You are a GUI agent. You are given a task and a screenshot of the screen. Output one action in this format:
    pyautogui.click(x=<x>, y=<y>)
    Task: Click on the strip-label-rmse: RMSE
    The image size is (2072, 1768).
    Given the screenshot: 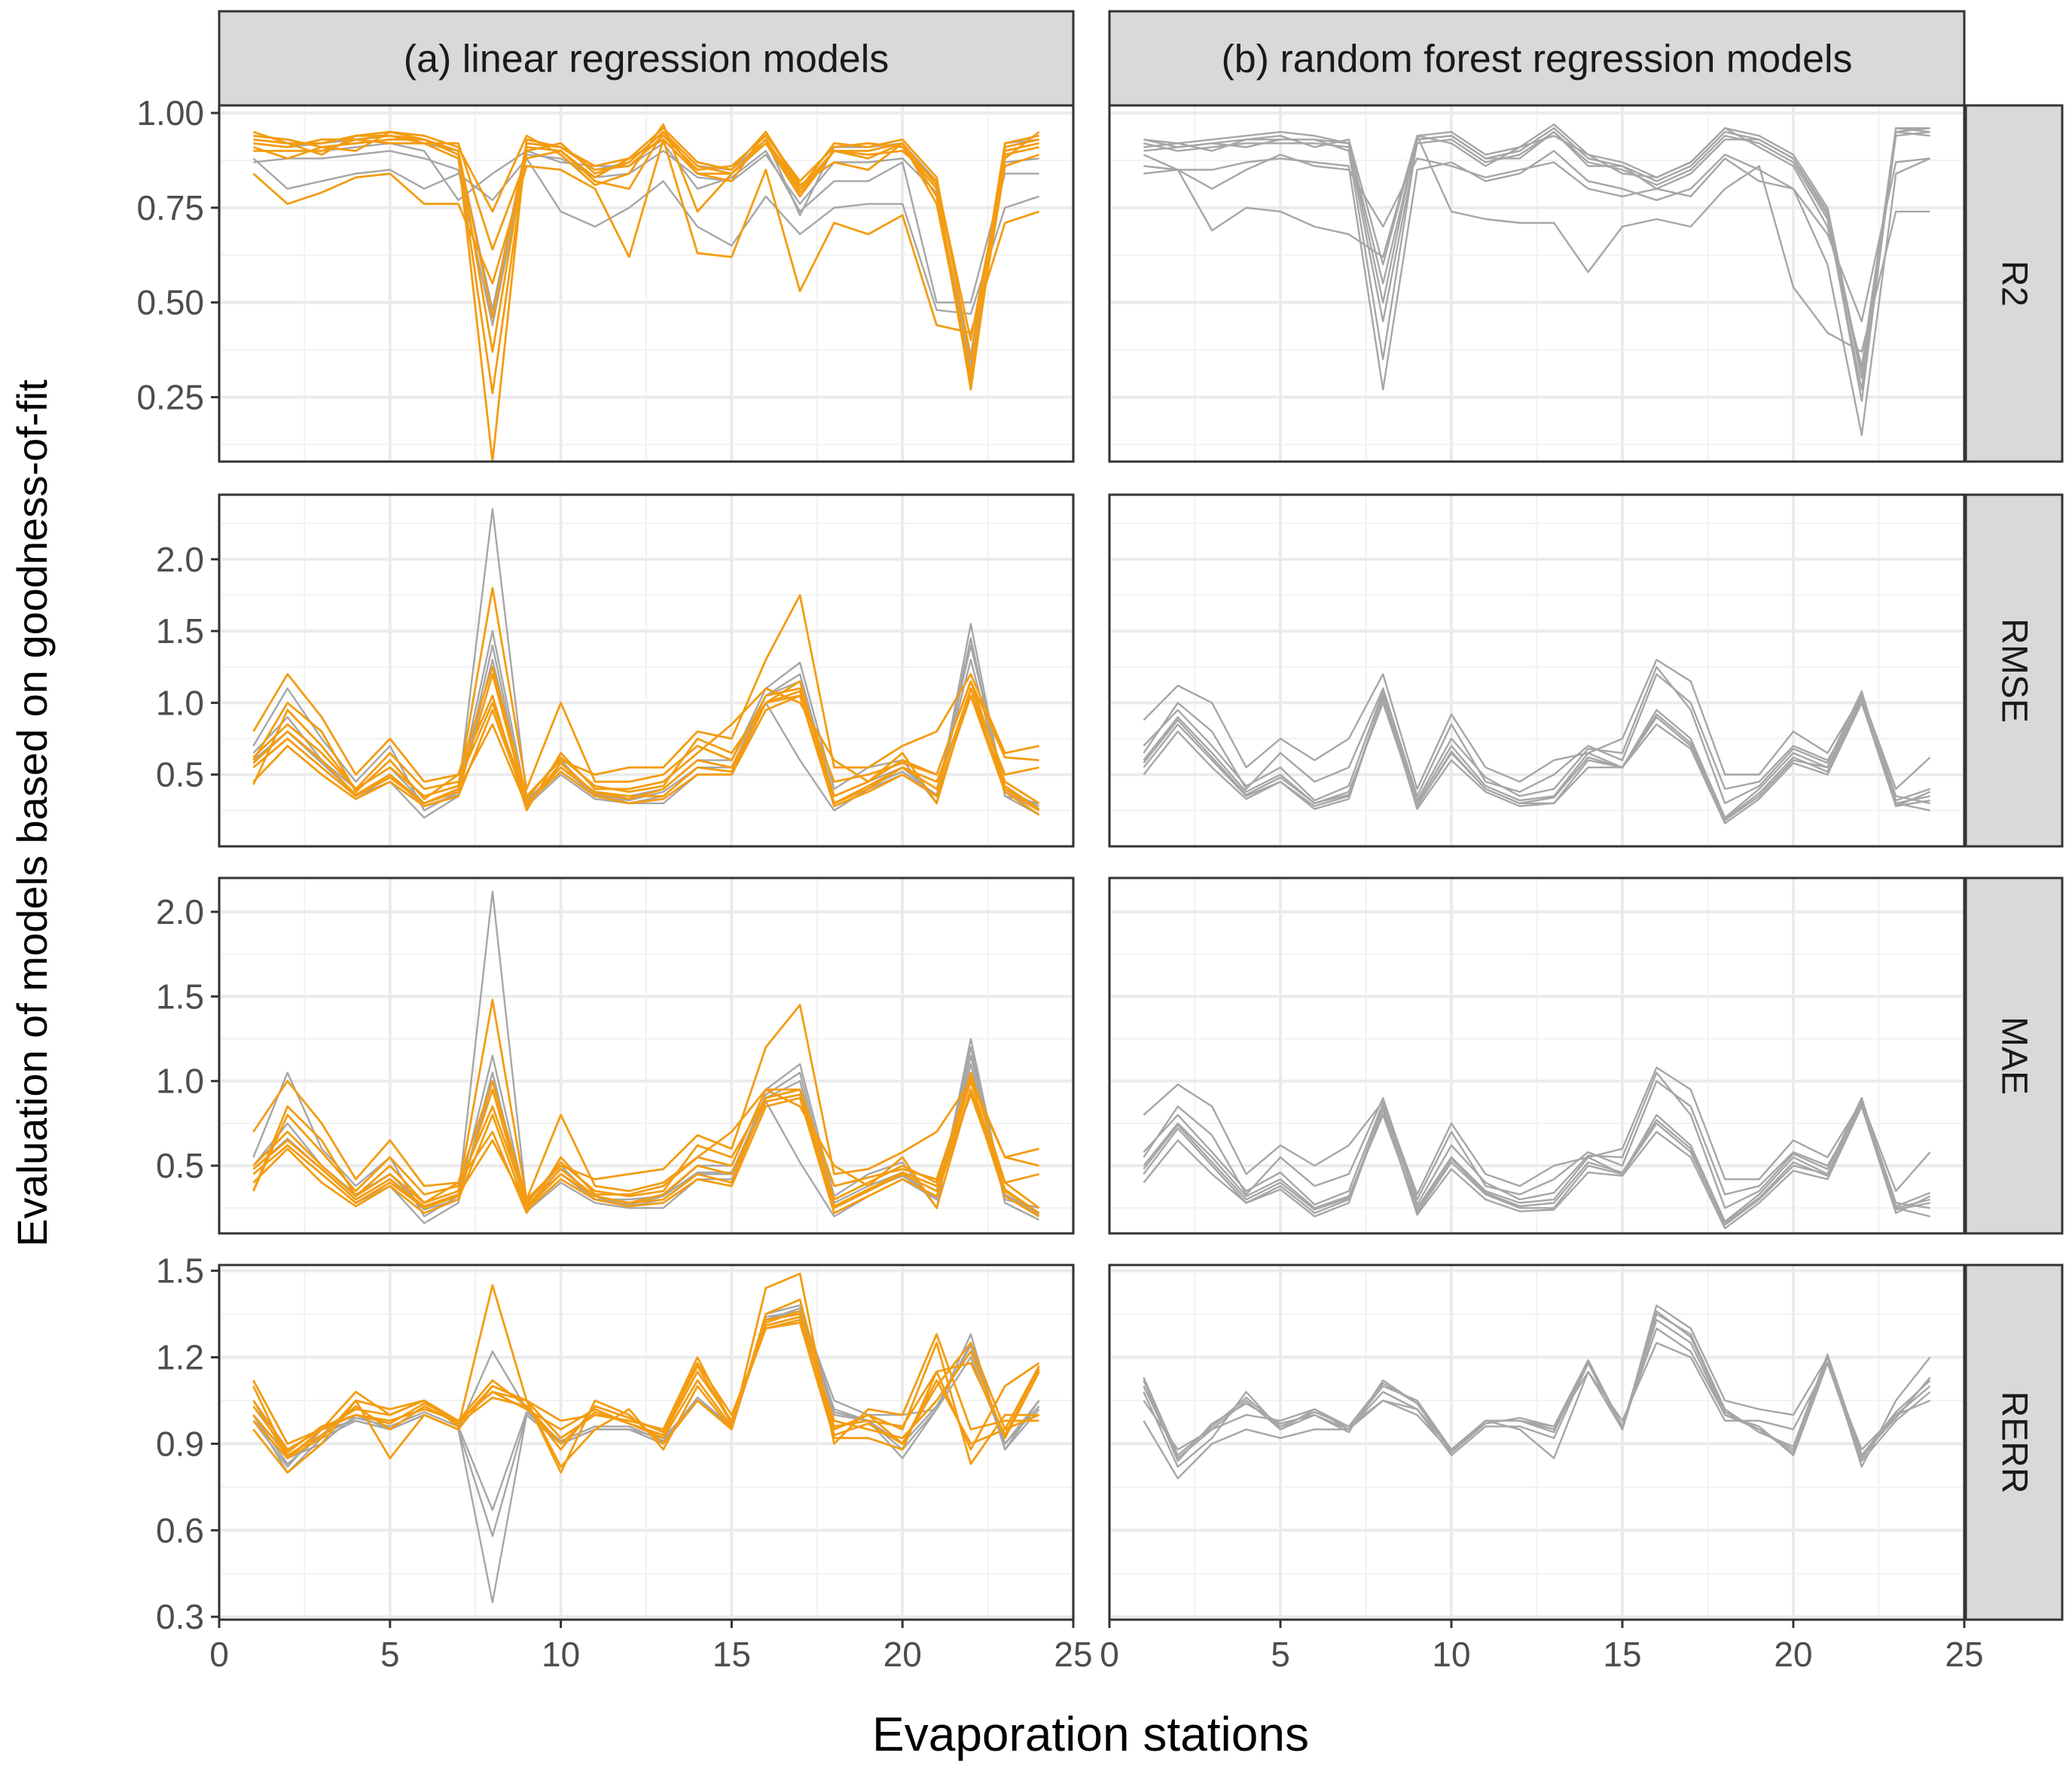 What is the action you would take?
    pyautogui.click(x=2014, y=670)
    